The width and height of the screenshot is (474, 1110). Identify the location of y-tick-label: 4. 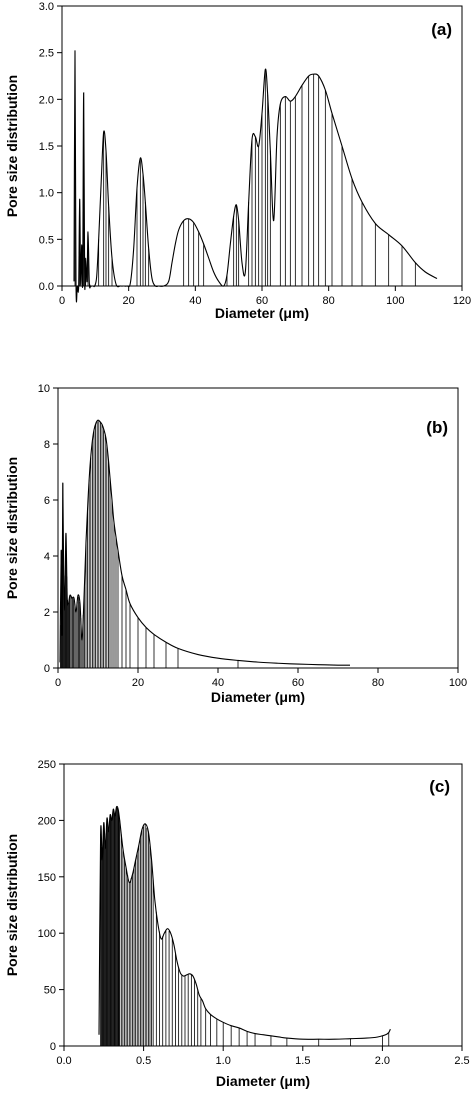
(47, 557).